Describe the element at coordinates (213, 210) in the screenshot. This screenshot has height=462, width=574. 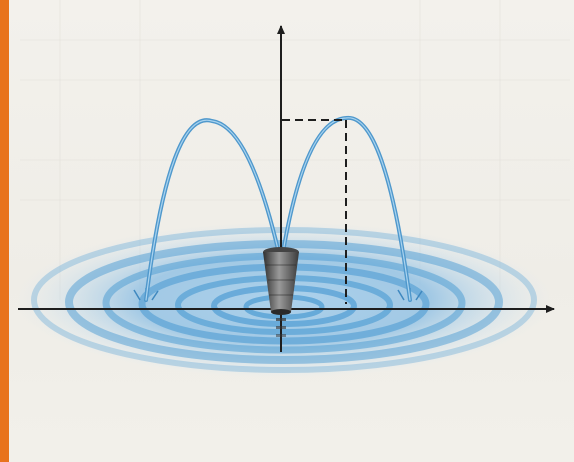
I see `left-water-arc-highlight` at that location.